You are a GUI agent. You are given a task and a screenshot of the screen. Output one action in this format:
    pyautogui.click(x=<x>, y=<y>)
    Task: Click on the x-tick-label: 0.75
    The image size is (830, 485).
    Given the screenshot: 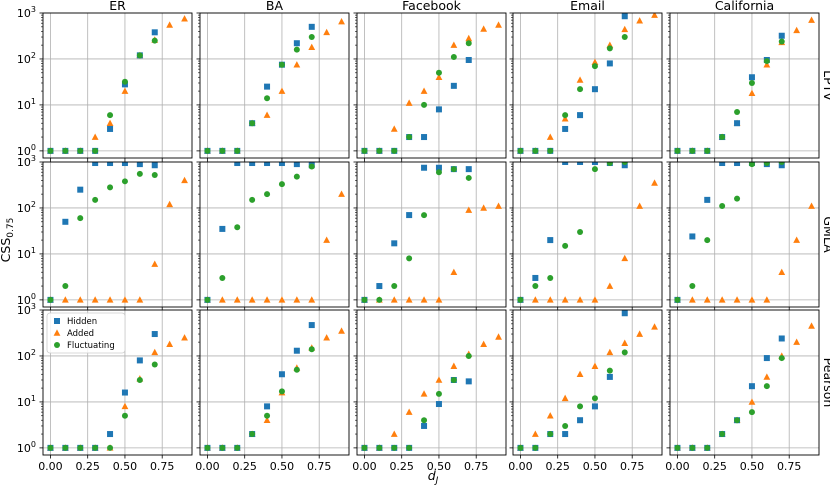 What is the action you would take?
    pyautogui.click(x=319, y=466)
    